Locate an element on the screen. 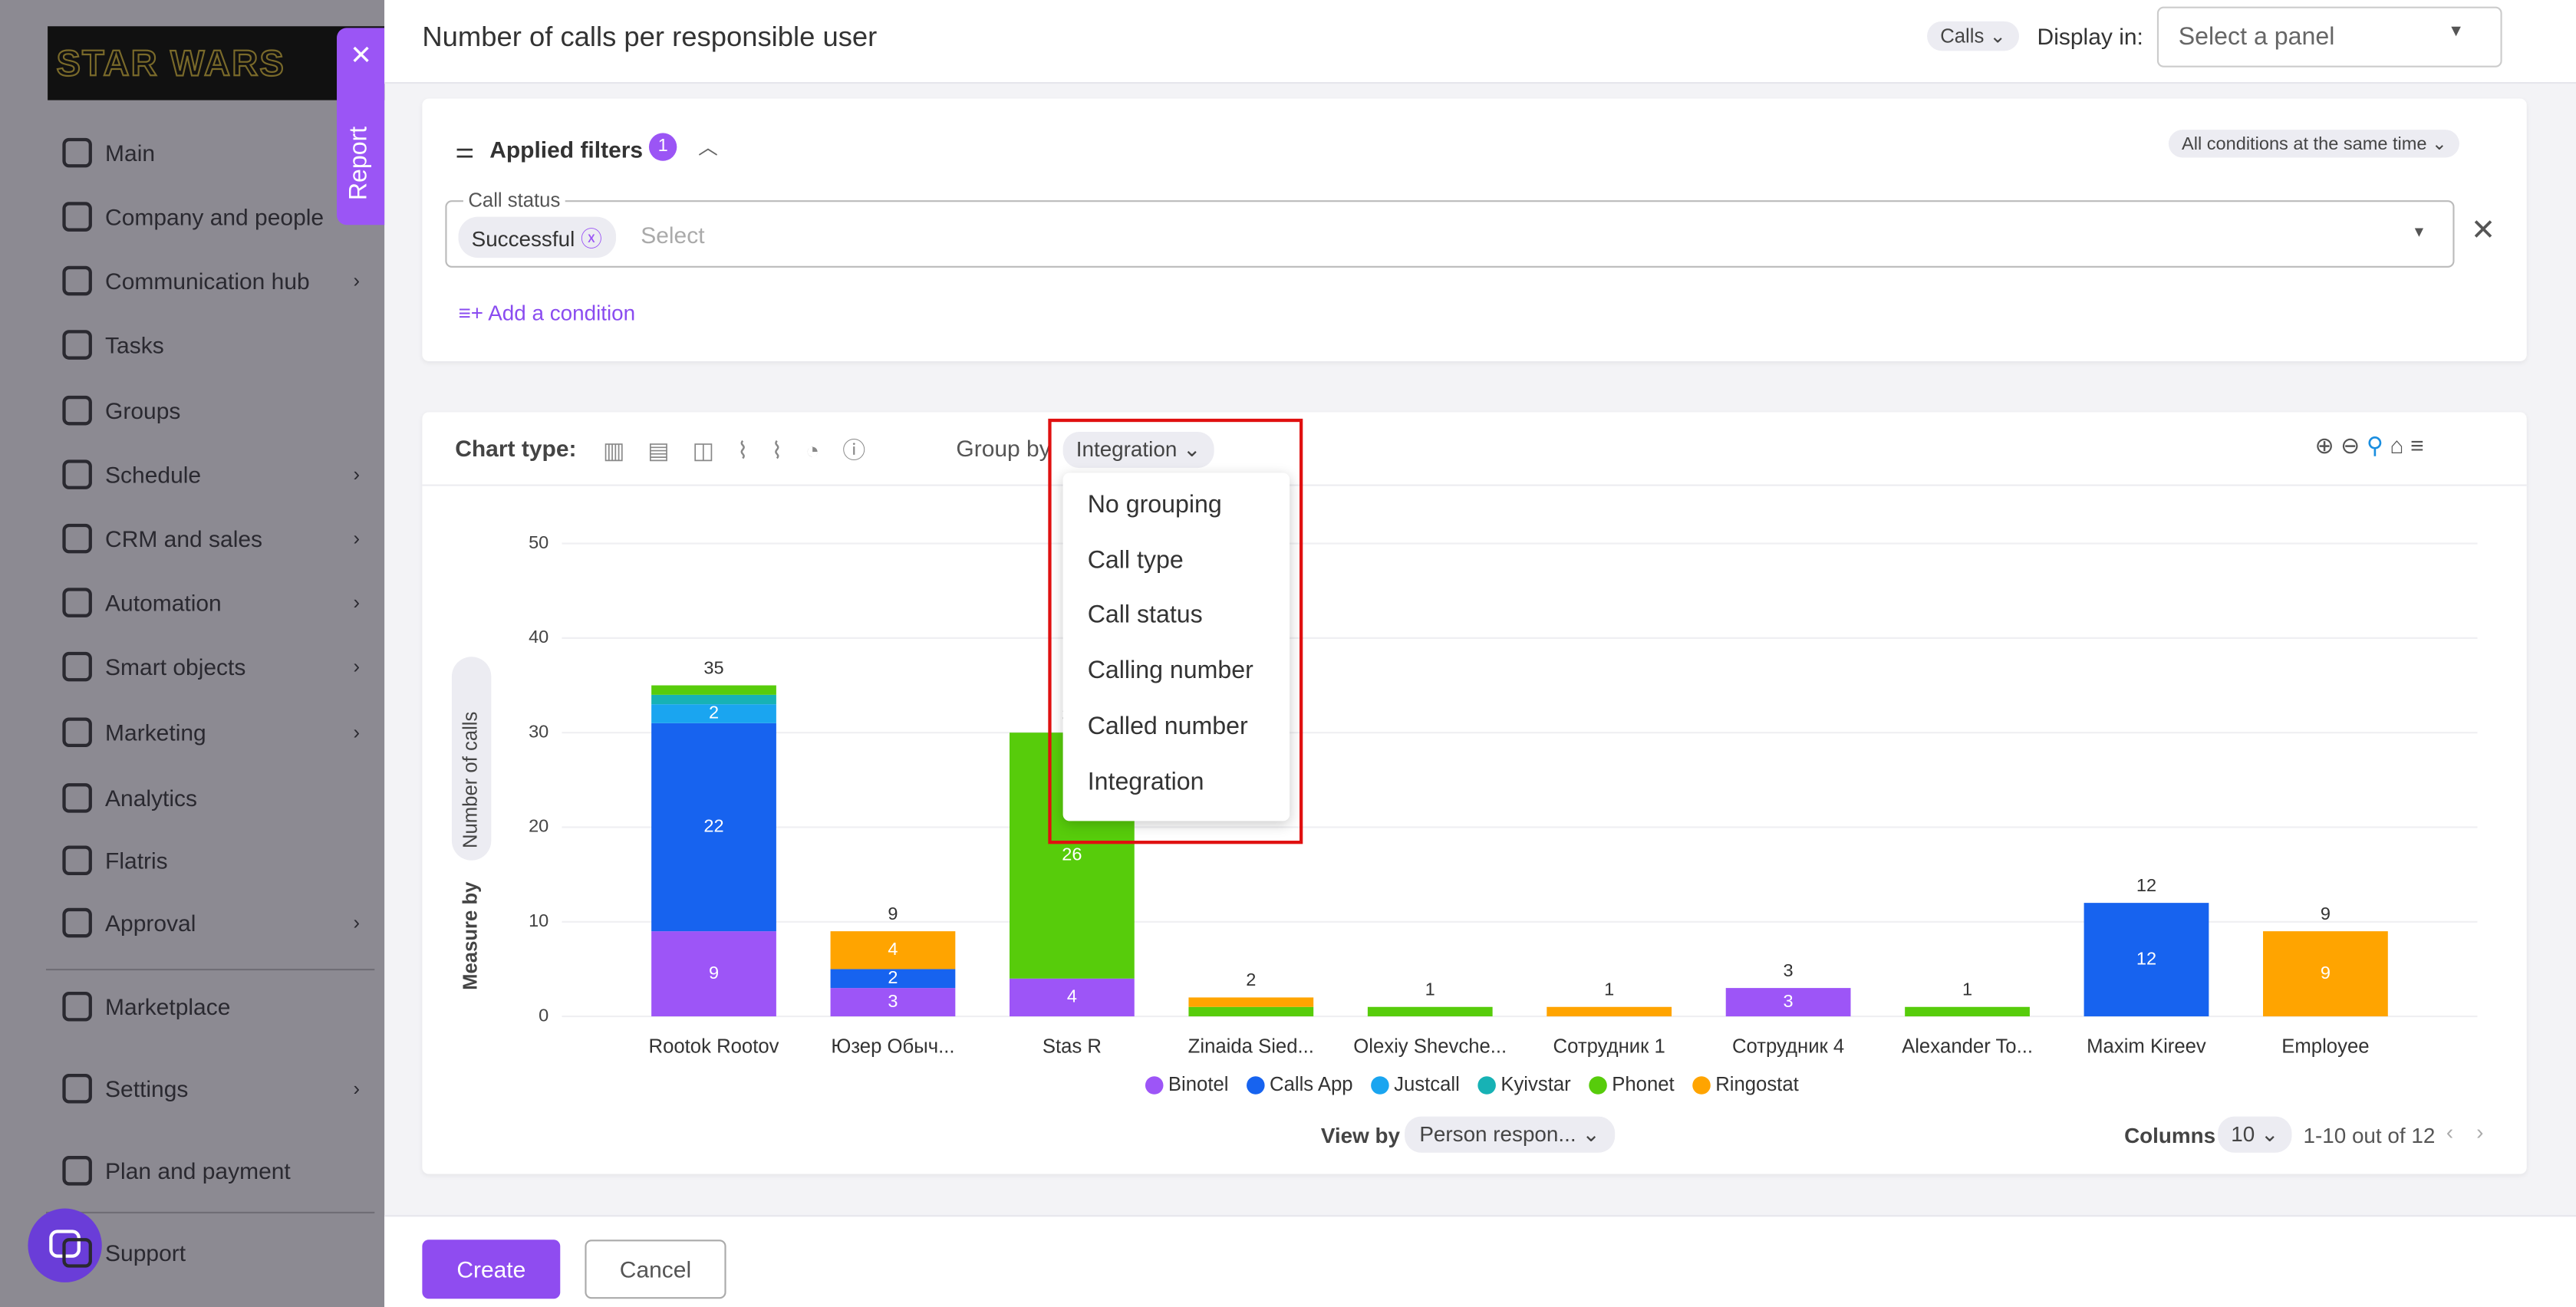  condition-field: Call status Successful ⓧ Select ▼ is located at coordinates (1450, 229).